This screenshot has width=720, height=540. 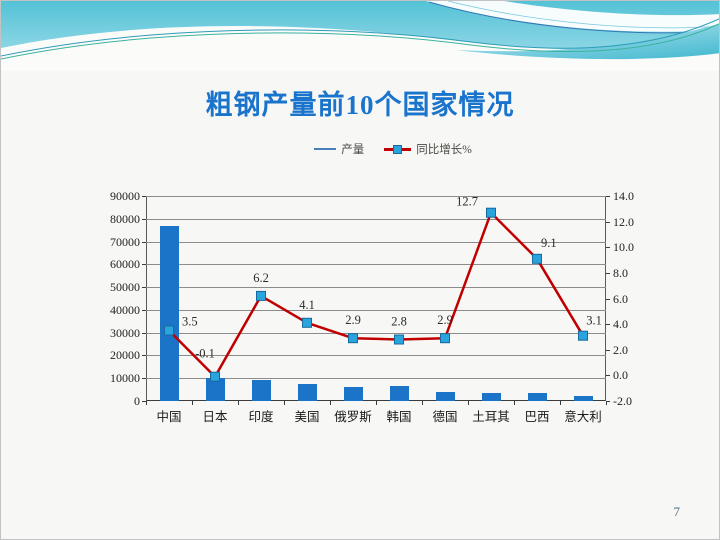 I want to click on legend-label-growth: 同比增长%, so click(x=444, y=150).